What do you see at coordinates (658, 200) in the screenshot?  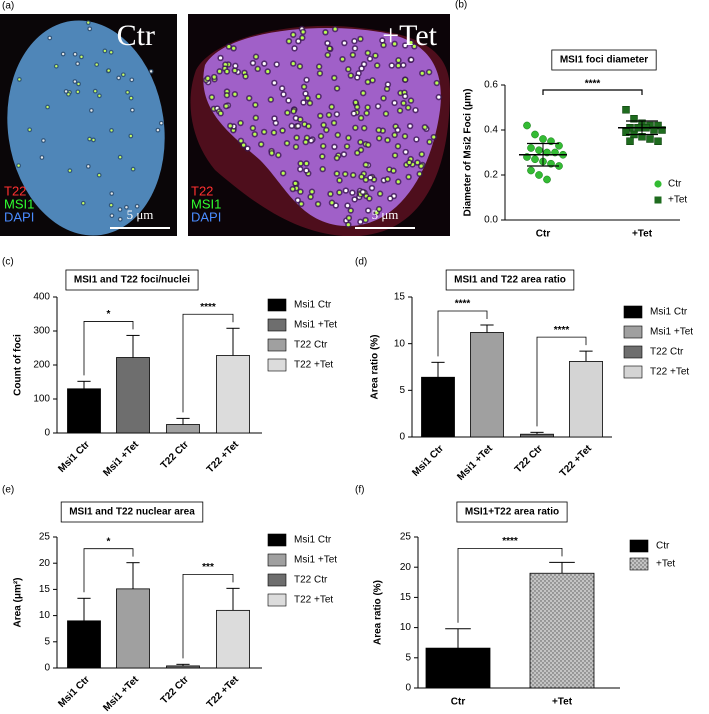 I see `legend-marker` at bounding box center [658, 200].